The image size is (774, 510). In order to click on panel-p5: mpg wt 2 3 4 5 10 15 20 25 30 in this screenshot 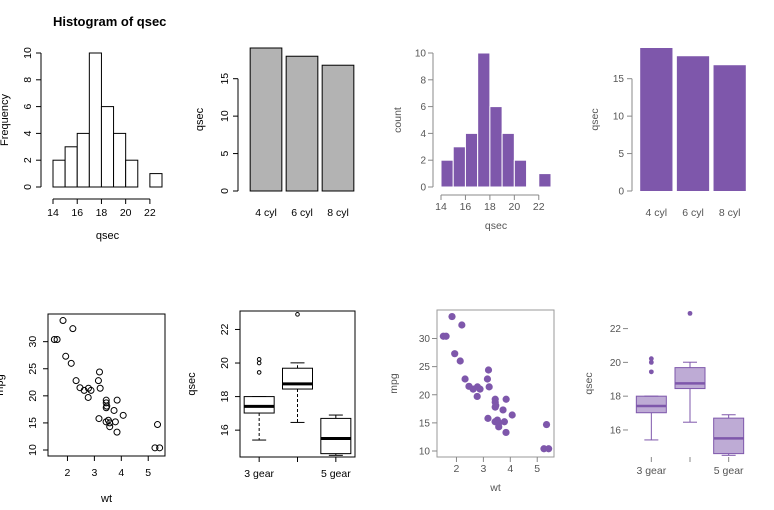, I will do `click(83, 409)`.